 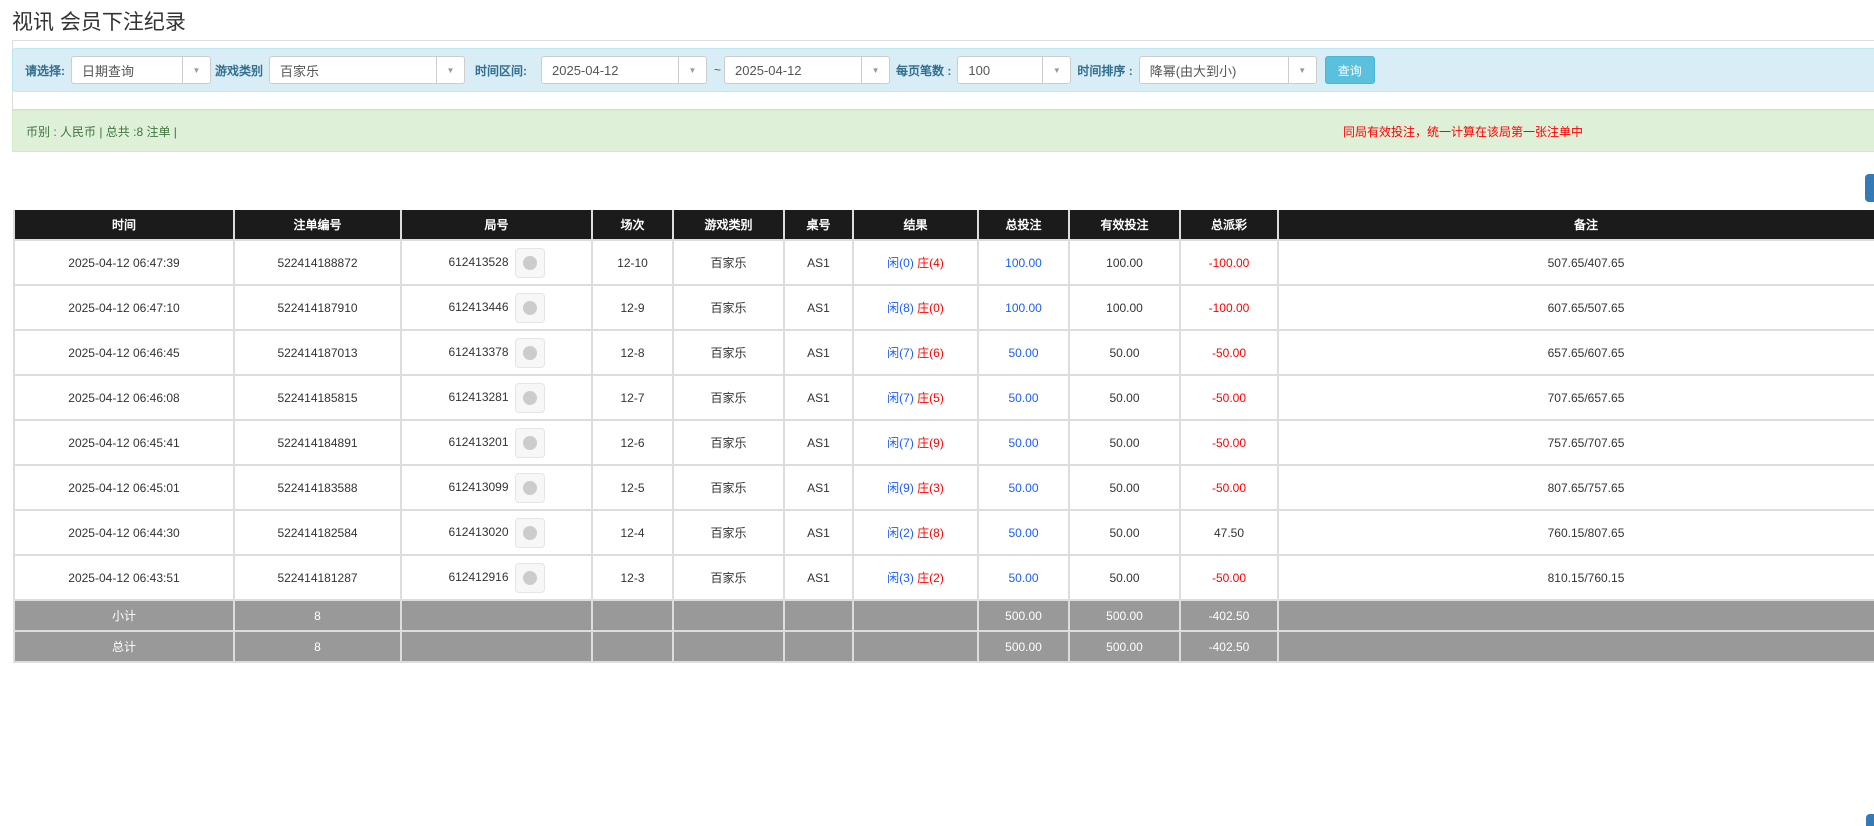 What do you see at coordinates (930, 353) in the screenshot?
I see `banker-result: 庄(6)` at bounding box center [930, 353].